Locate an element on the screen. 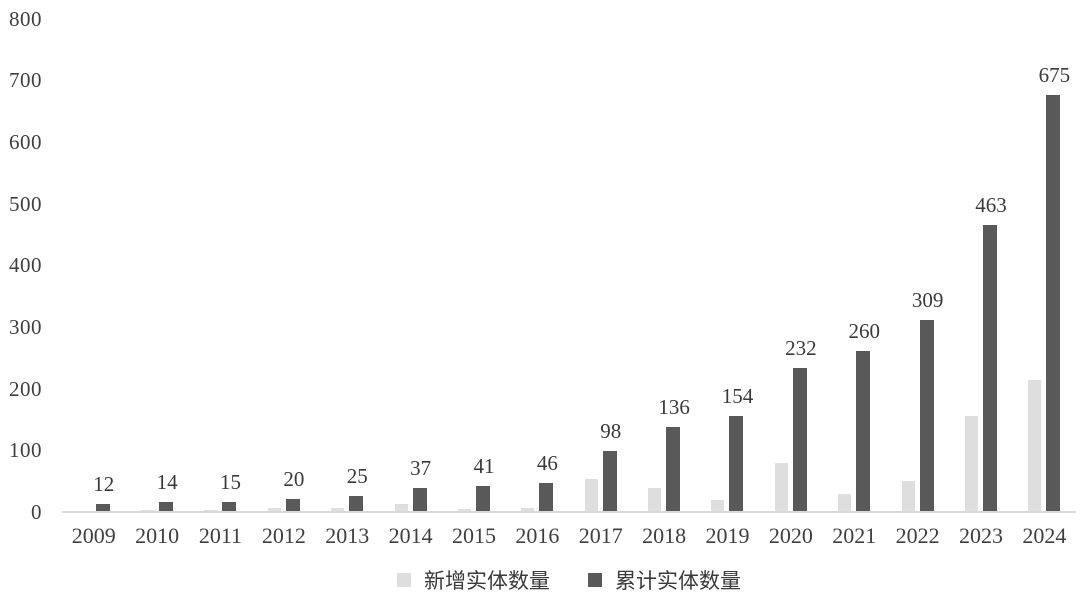  x-axis-category-label: 2017 is located at coordinates (600, 535).